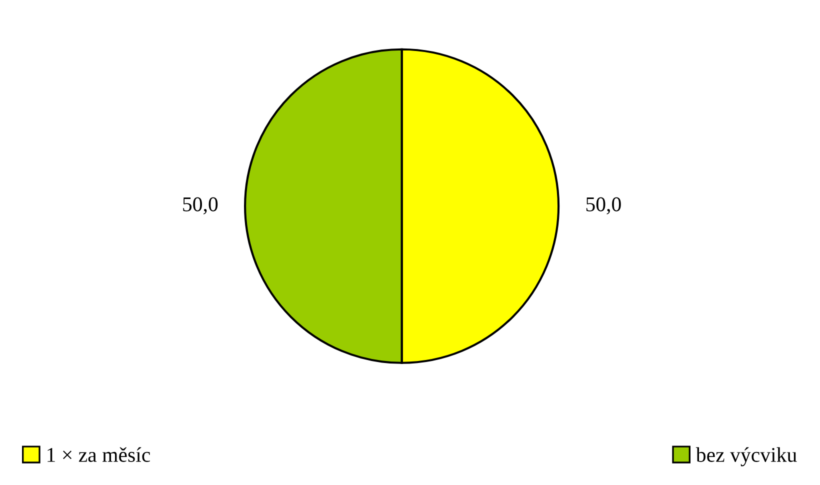 The image size is (820, 485). Describe the element at coordinates (99, 454) in the screenshot. I see `legend-label: 1 × za měsíc` at that location.